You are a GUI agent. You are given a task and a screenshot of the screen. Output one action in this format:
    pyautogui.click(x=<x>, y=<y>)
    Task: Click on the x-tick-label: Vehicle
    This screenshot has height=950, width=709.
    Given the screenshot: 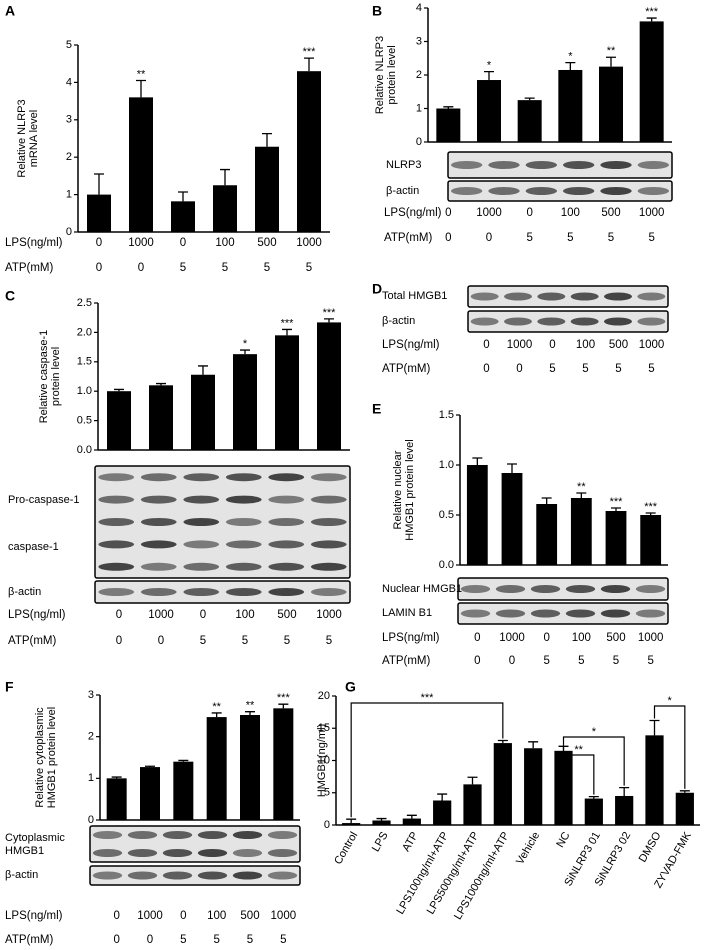 What is the action you would take?
    pyautogui.click(x=528, y=848)
    